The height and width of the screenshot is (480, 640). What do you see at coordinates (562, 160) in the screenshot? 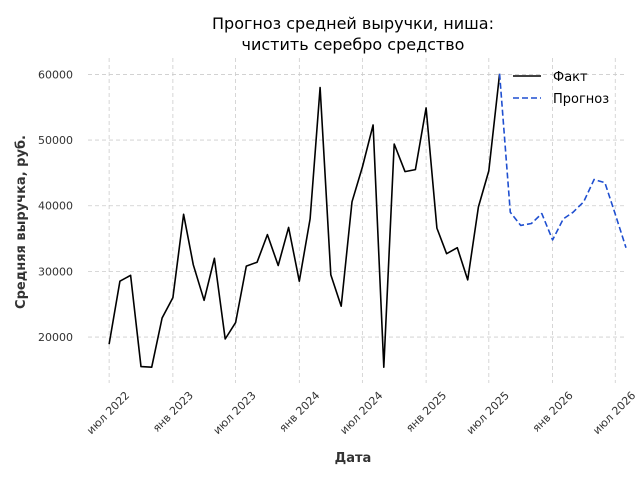
I see `series-line-forecast` at bounding box center [562, 160].